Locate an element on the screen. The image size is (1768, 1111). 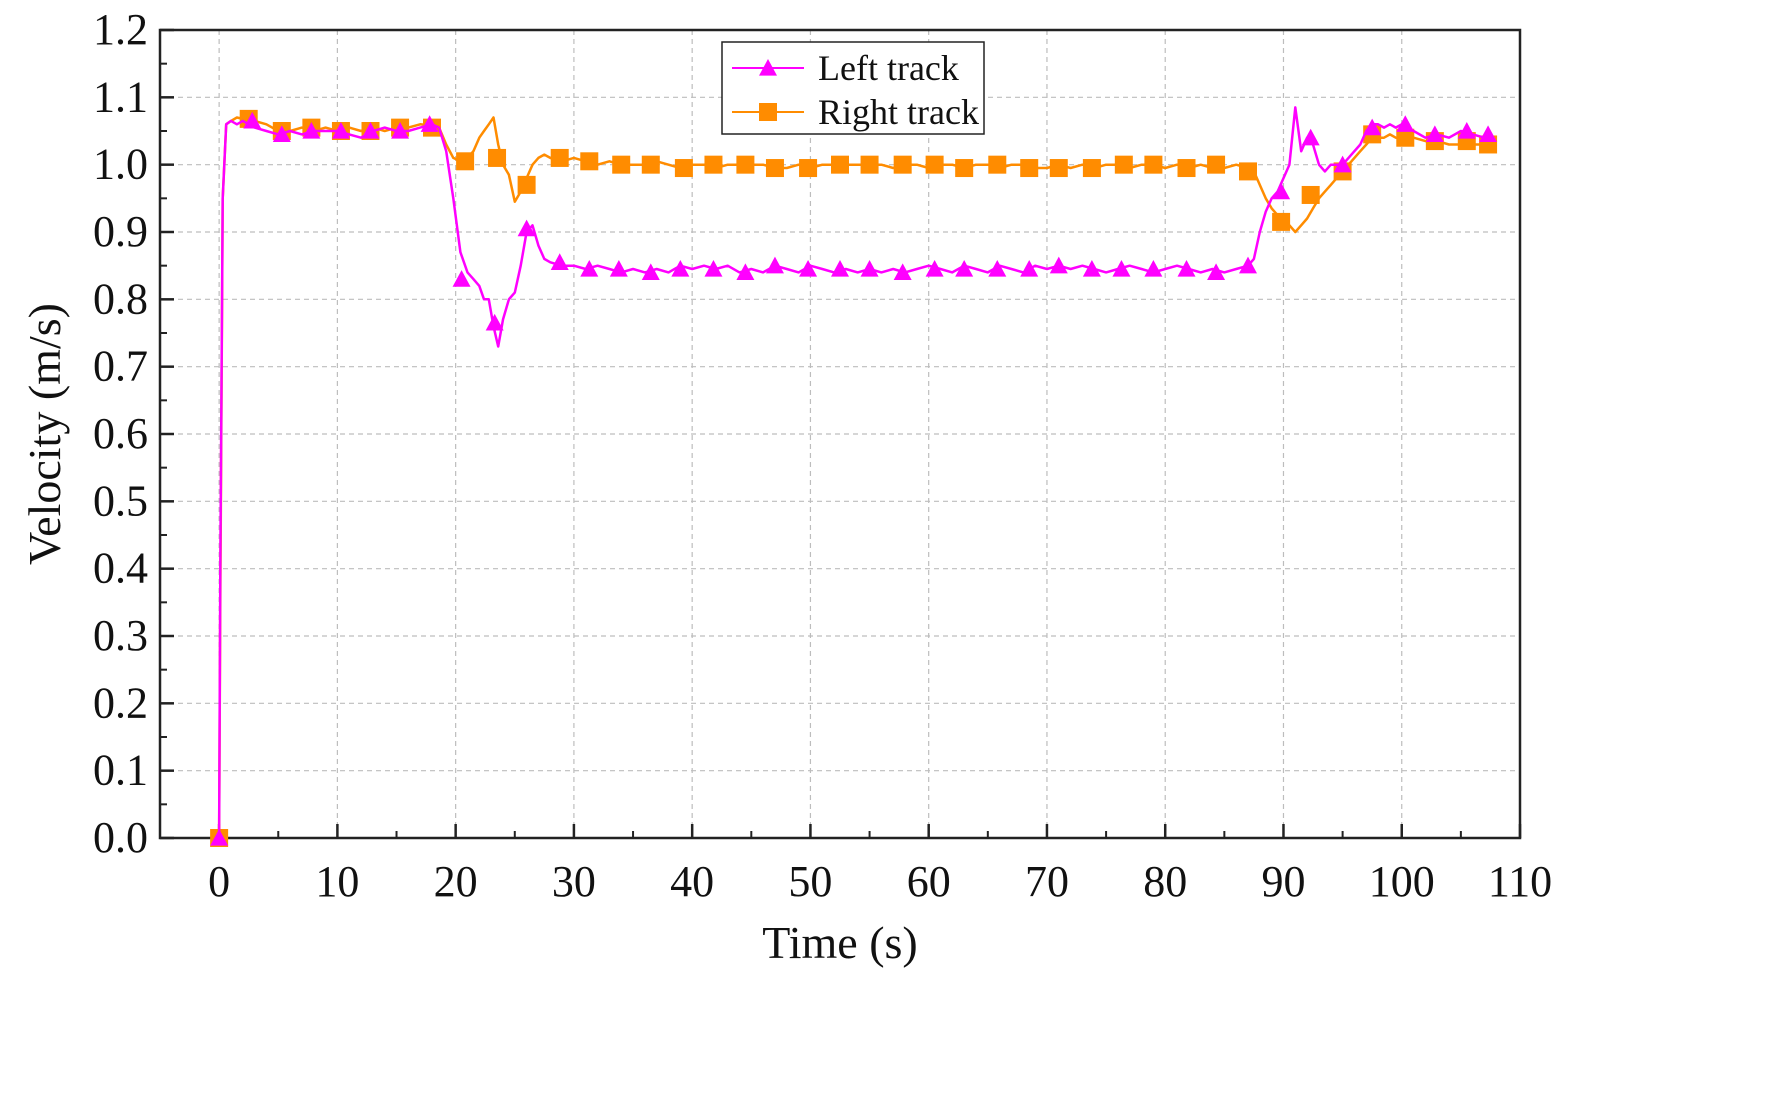
x-tick-label: 30 is located at coordinates (574, 881).